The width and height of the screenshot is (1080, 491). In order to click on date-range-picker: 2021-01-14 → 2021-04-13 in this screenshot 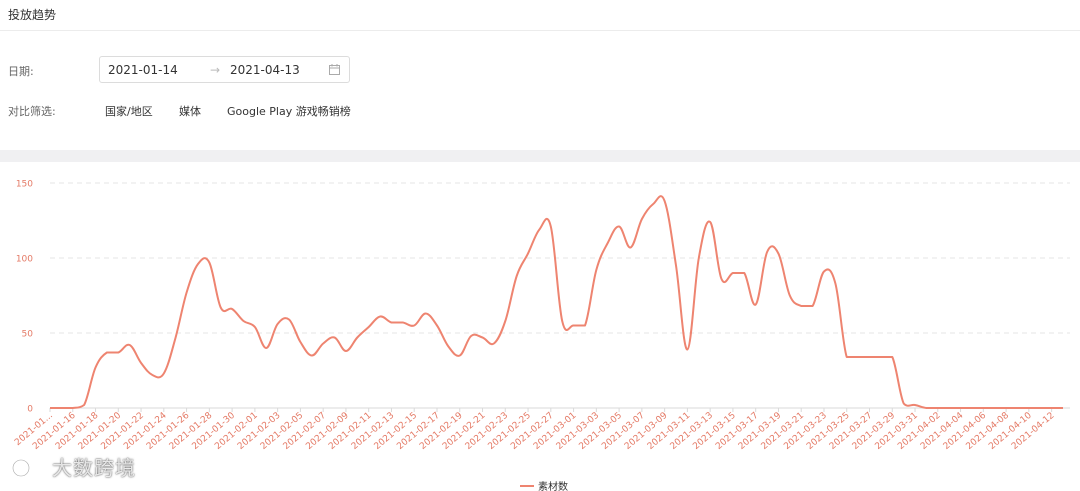, I will do `click(224, 69)`.